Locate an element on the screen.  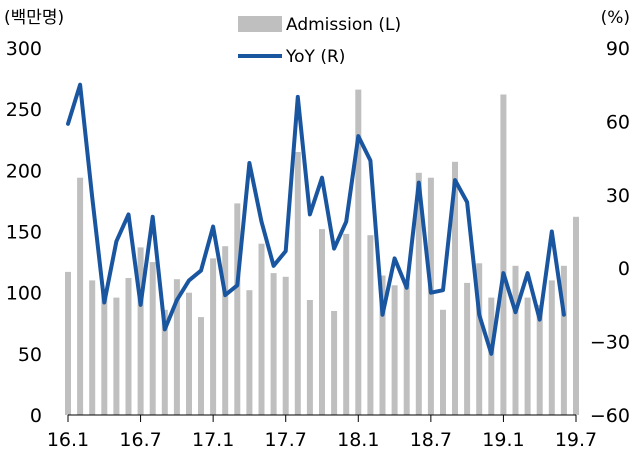
x-tick-label: 18.7 is located at coordinates (431, 440).